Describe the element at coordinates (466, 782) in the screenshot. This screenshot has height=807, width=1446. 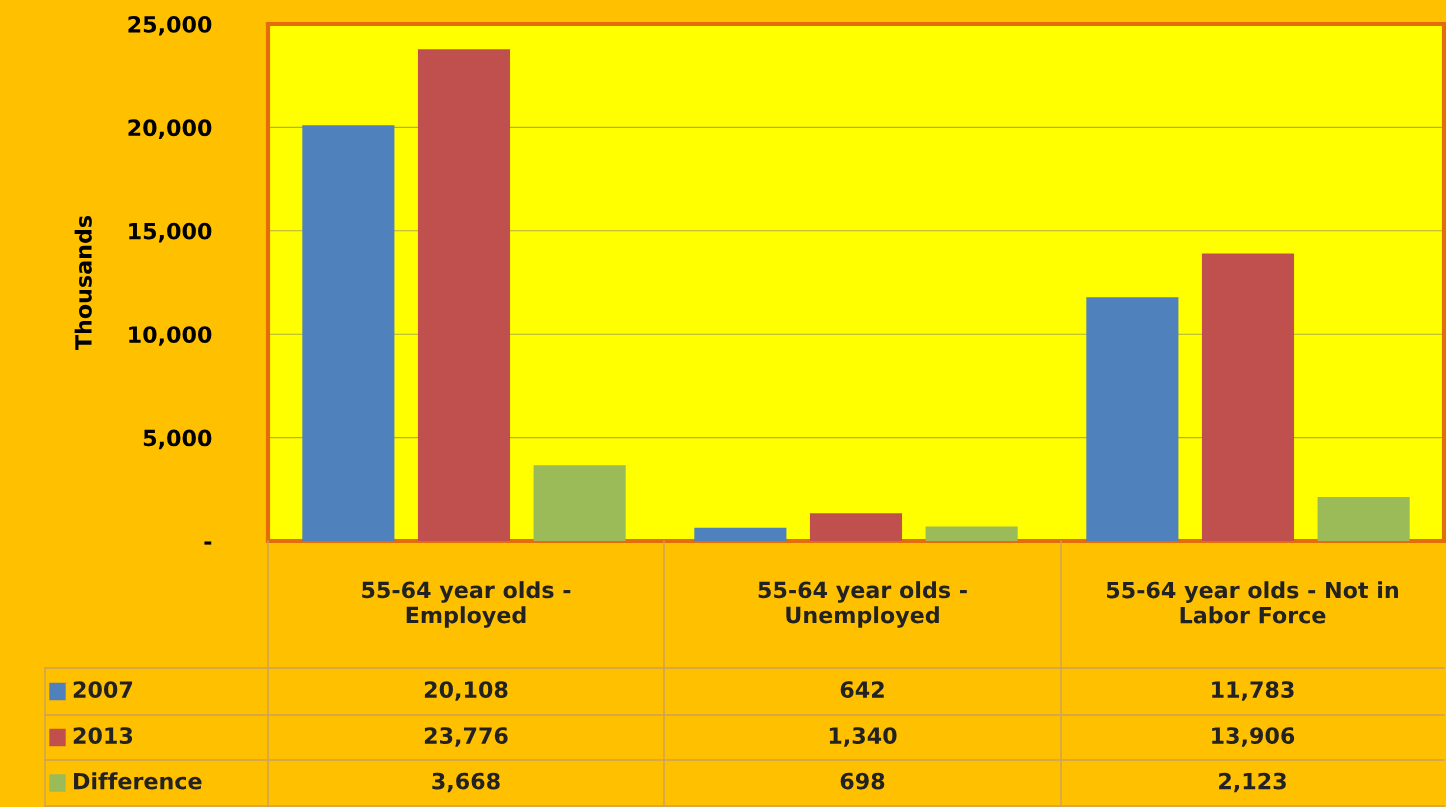
I see `data-label: 3,668` at that location.